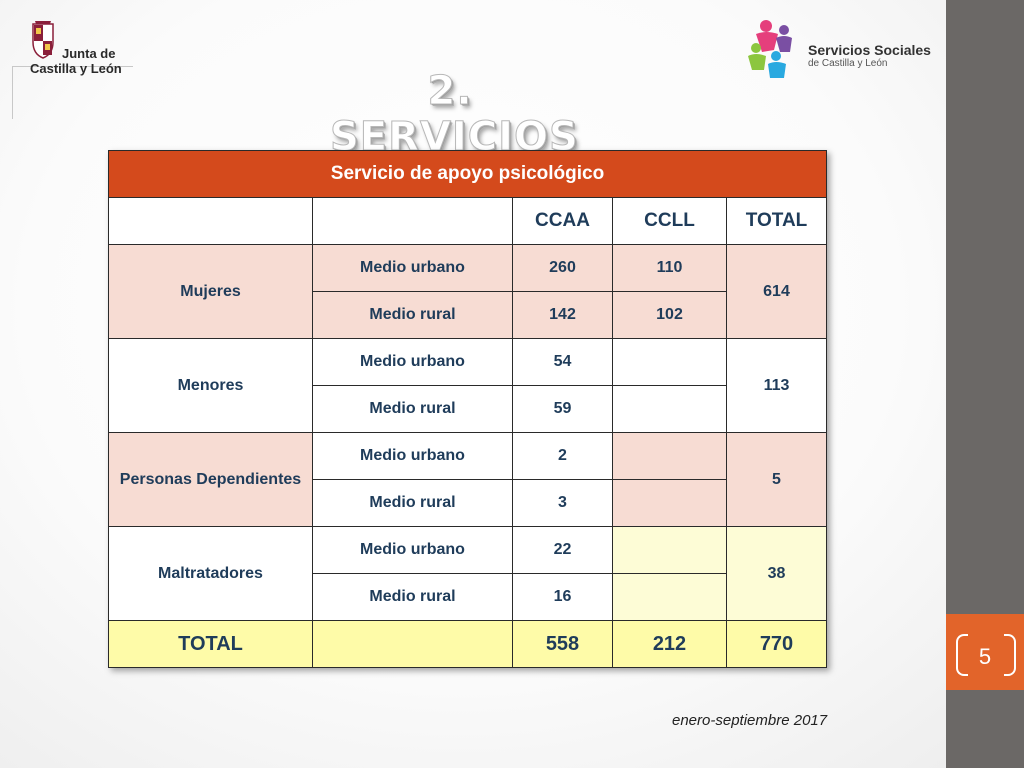  Describe the element at coordinates (562, 268) in the screenshot. I see `ccaa-cell: 260` at that location.